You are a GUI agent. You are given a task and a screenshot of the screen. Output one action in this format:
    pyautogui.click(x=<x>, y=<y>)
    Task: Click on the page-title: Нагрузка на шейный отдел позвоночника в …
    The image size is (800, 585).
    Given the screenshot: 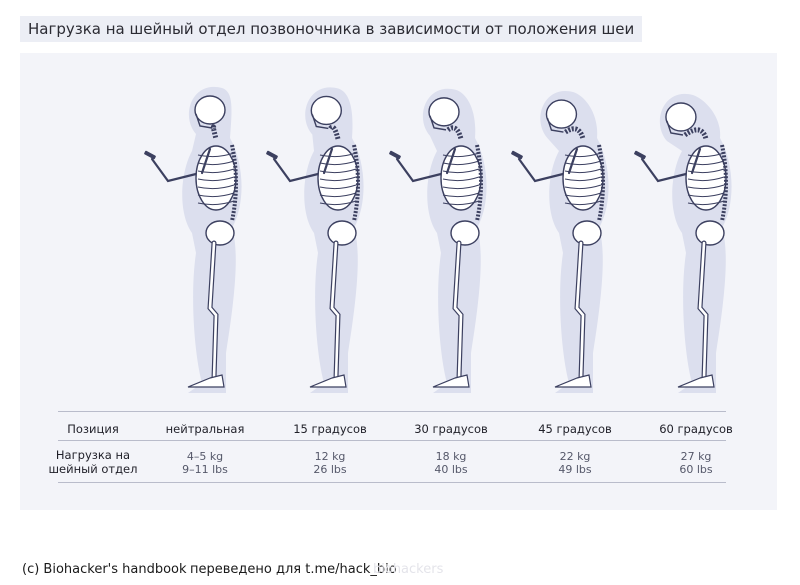 What is the action you would take?
    pyautogui.click(x=331, y=29)
    